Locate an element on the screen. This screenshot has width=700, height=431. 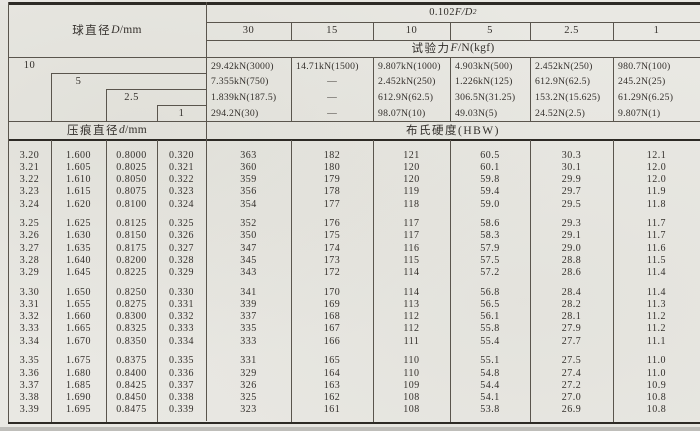
indentation-diameter-cell: 3.38 is located at coordinates (29, 398).